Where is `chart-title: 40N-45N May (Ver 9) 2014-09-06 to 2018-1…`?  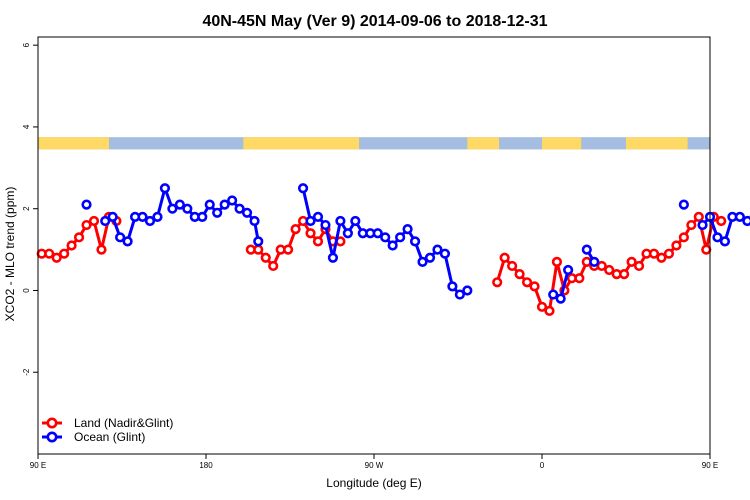 chart-title: 40N-45N May (Ver 9) 2014-09-06 to 2018-1… is located at coordinates (374, 21).